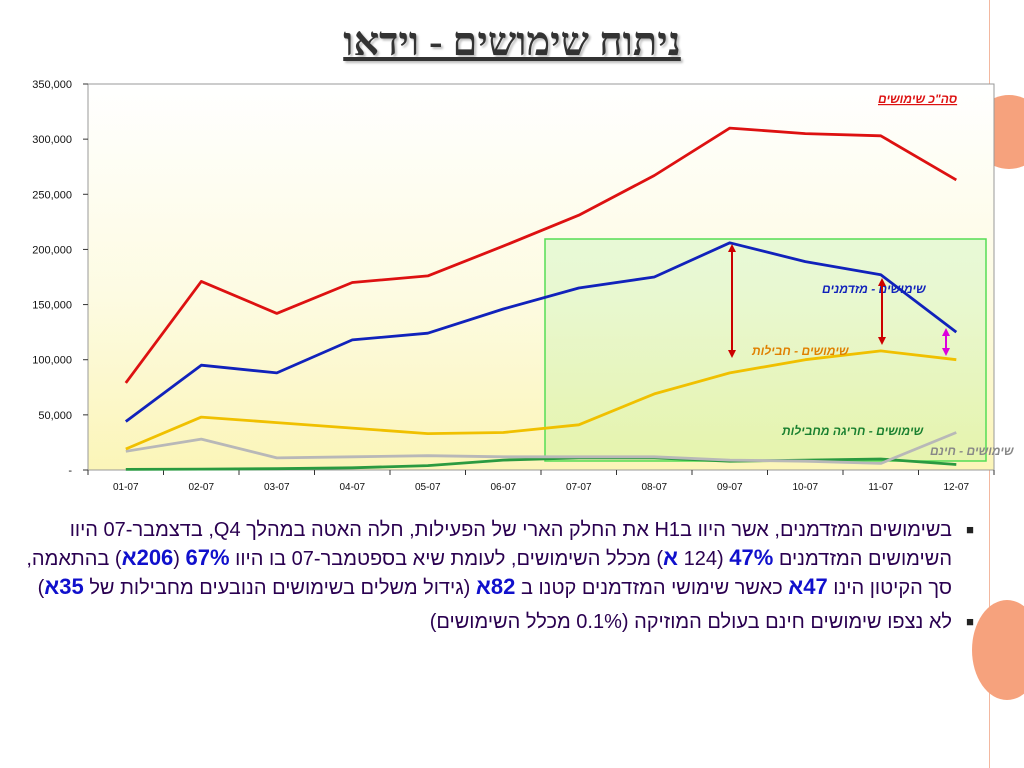 Image resolution: width=1024 pixels, height=768 pixels. What do you see at coordinates (207, 557) in the screenshot?
I see `highlight-number: 67%` at bounding box center [207, 557].